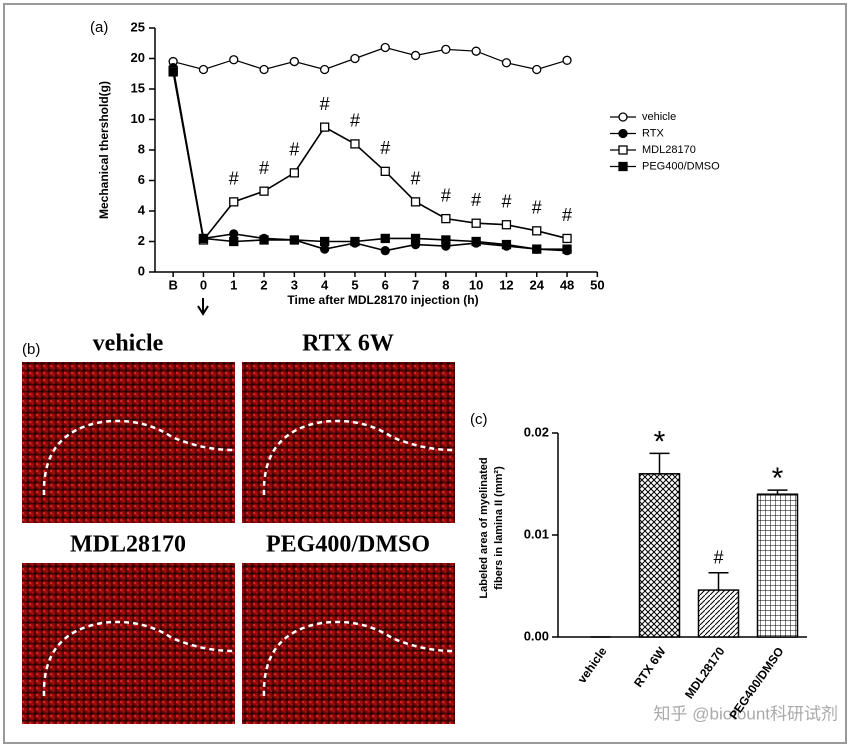  Describe the element at coordinates (141, 240) in the screenshot. I see `y-tick-label: 2` at that location.